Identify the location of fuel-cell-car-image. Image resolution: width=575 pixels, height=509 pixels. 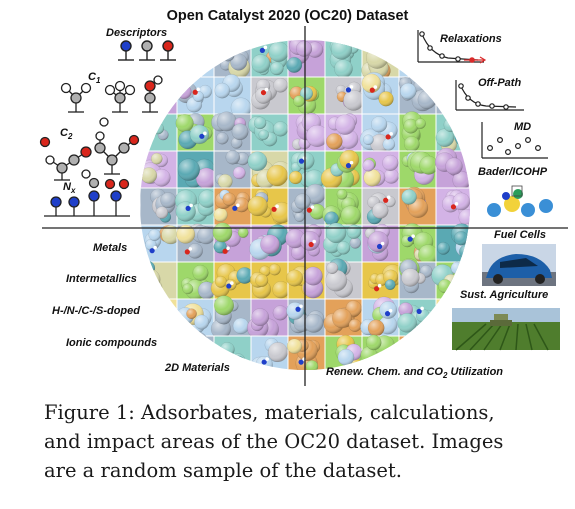
(519, 265).